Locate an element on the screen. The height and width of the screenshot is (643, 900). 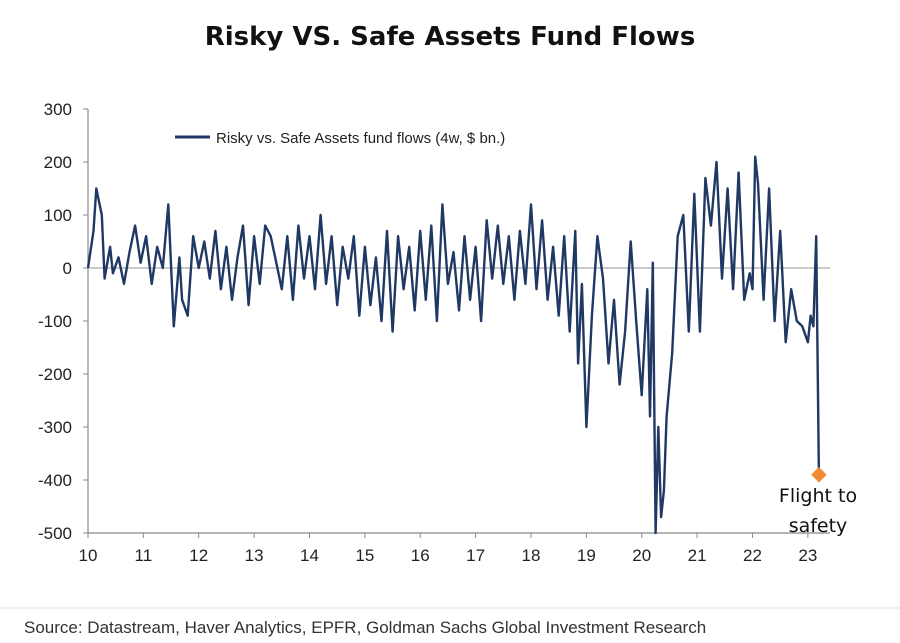
x-tick-label: 21 is located at coordinates (697, 555).